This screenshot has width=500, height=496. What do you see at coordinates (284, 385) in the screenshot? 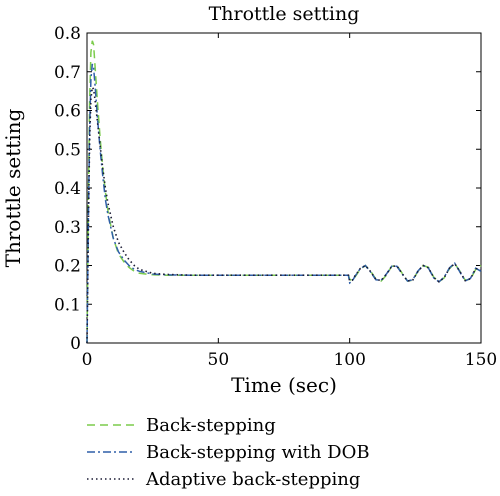
I see `x-axis-label: Time (sec)` at bounding box center [284, 385].